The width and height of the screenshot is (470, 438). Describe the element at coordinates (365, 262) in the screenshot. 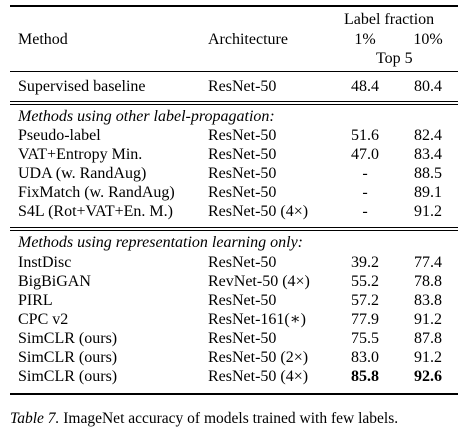

I see `row-value-1pct: 39.2` at that location.